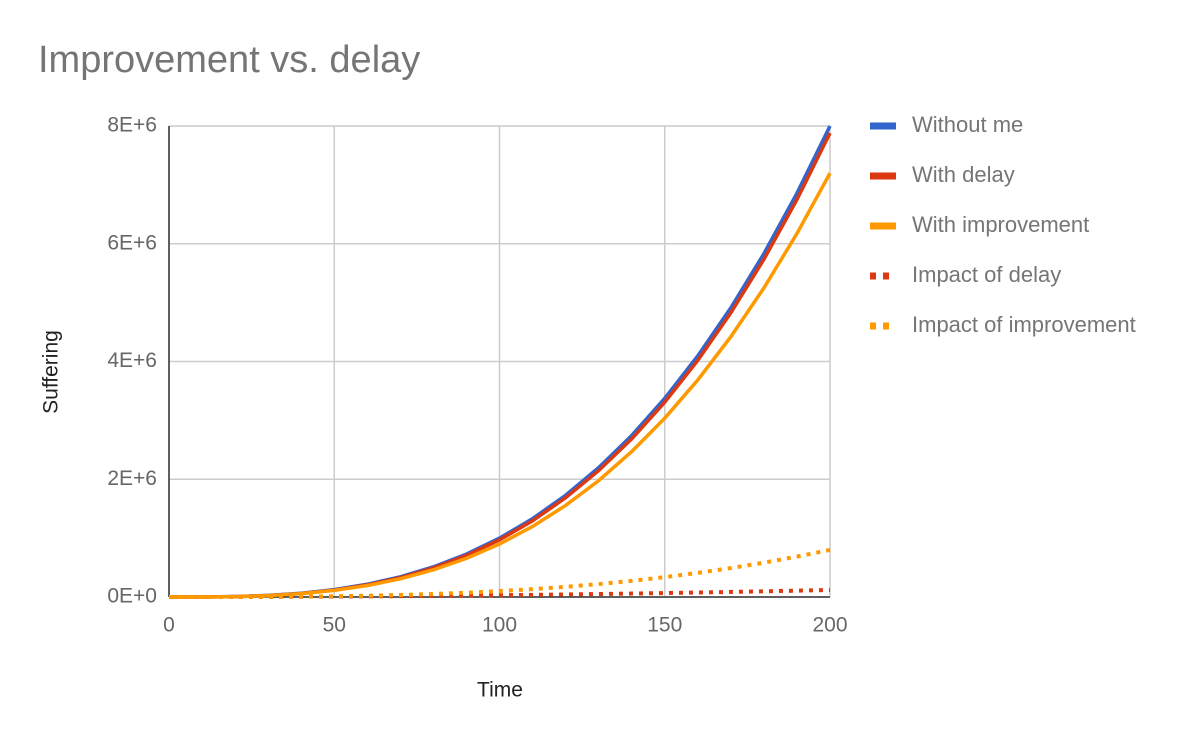  I want to click on x-tick-label: 0, so click(169, 625).